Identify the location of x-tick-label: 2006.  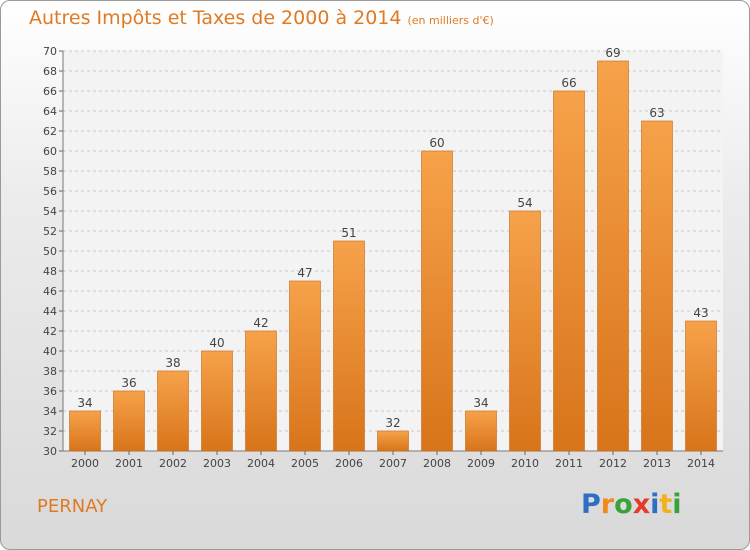
(349, 463).